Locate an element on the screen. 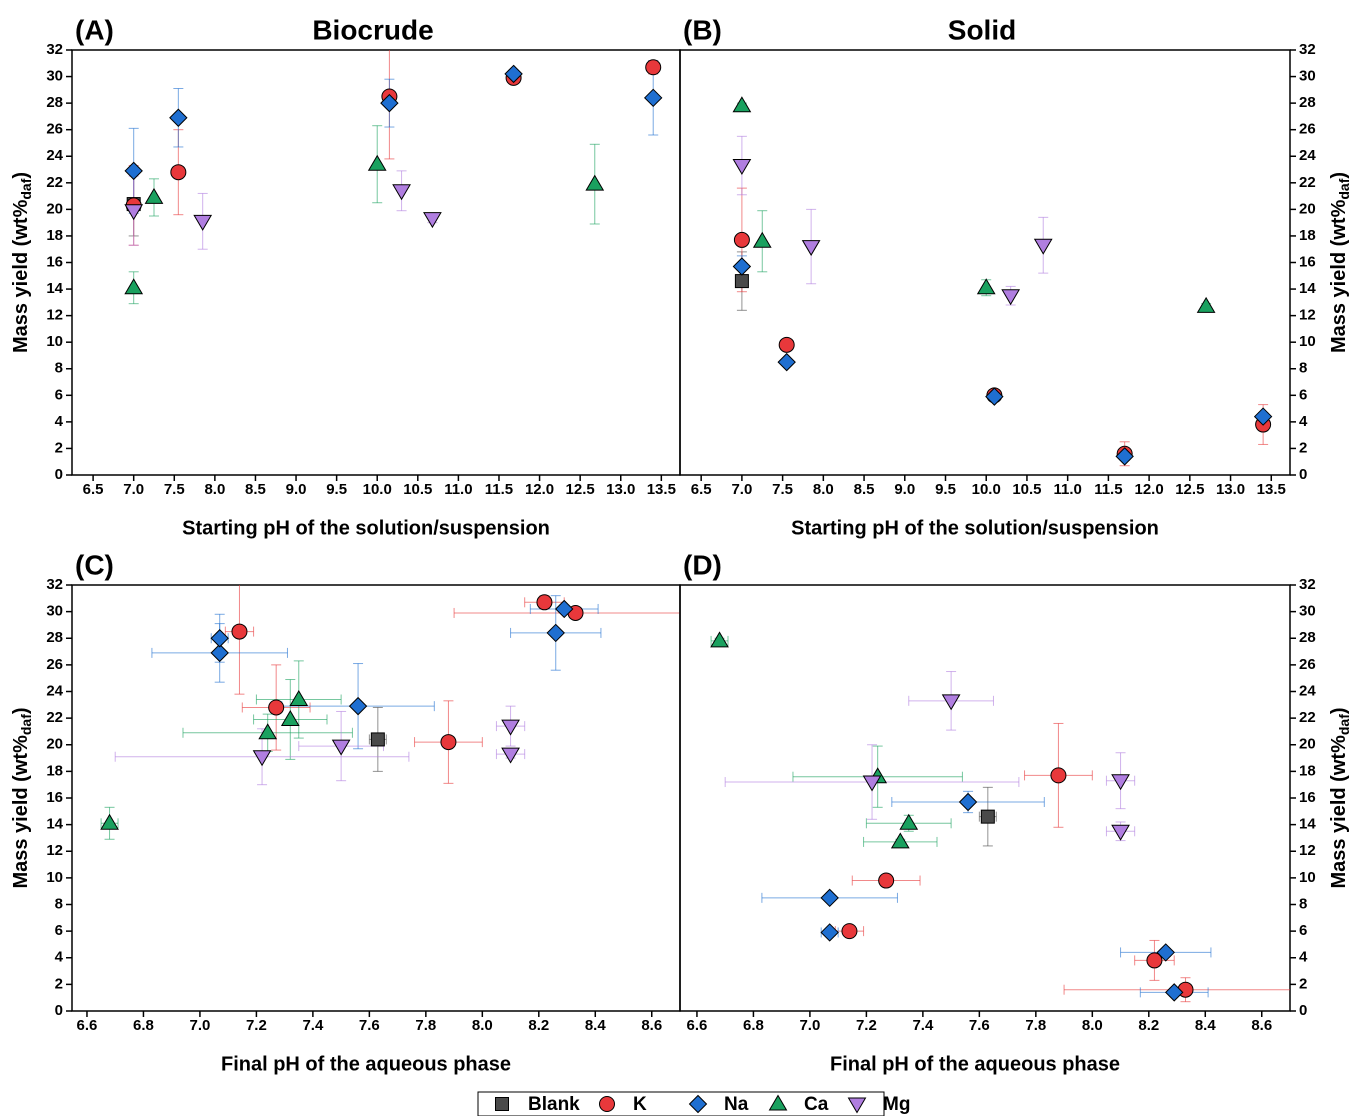 The width and height of the screenshot is (1354, 1116). x-tick-label: 13.0 is located at coordinates (1230, 489).